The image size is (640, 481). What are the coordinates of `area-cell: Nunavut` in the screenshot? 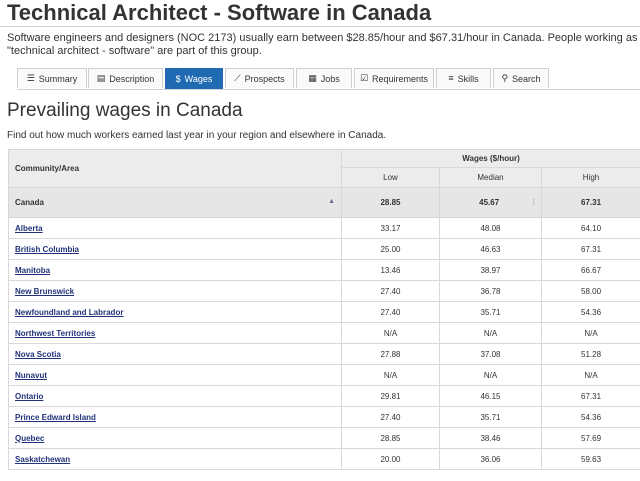 It's located at (175, 375).